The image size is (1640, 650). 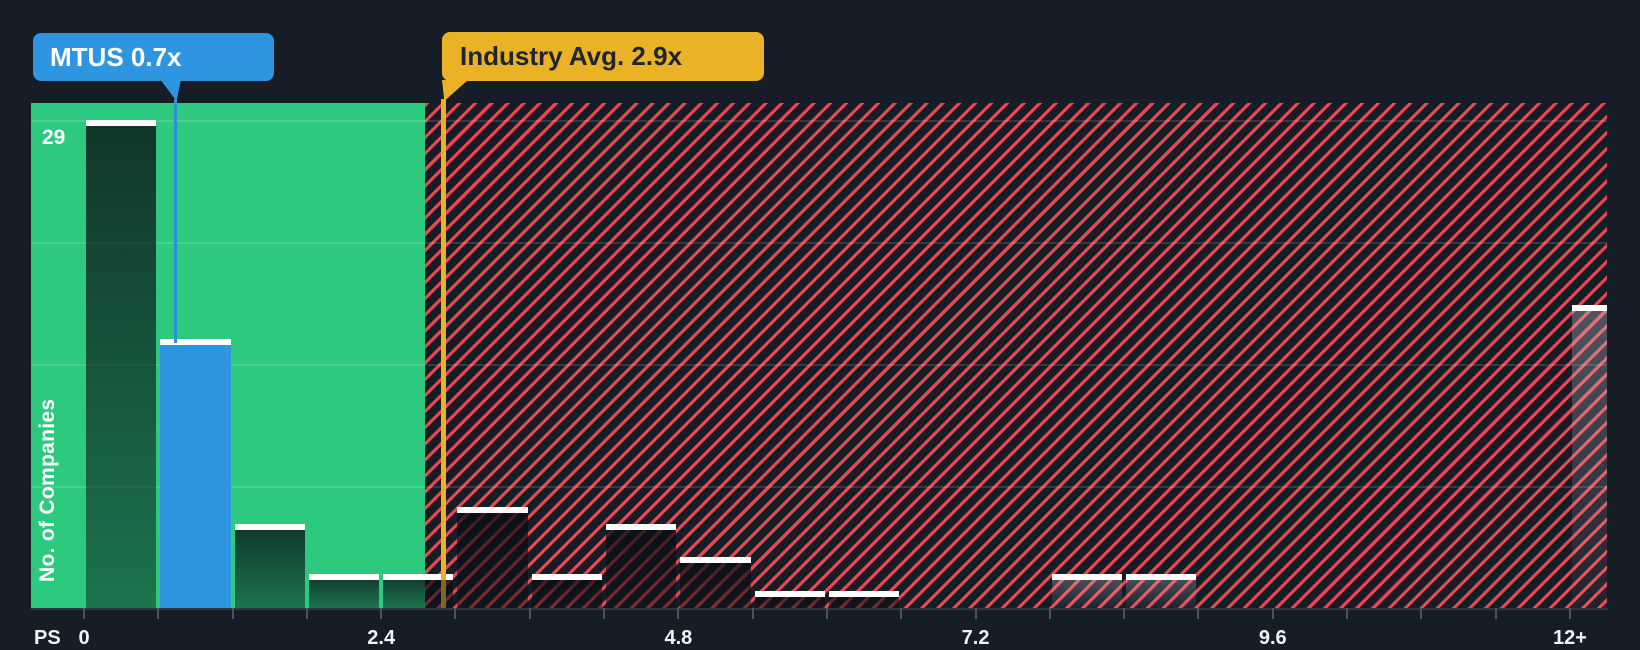 What do you see at coordinates (47, 638) in the screenshot?
I see `x-axis-unit-label: PS` at bounding box center [47, 638].